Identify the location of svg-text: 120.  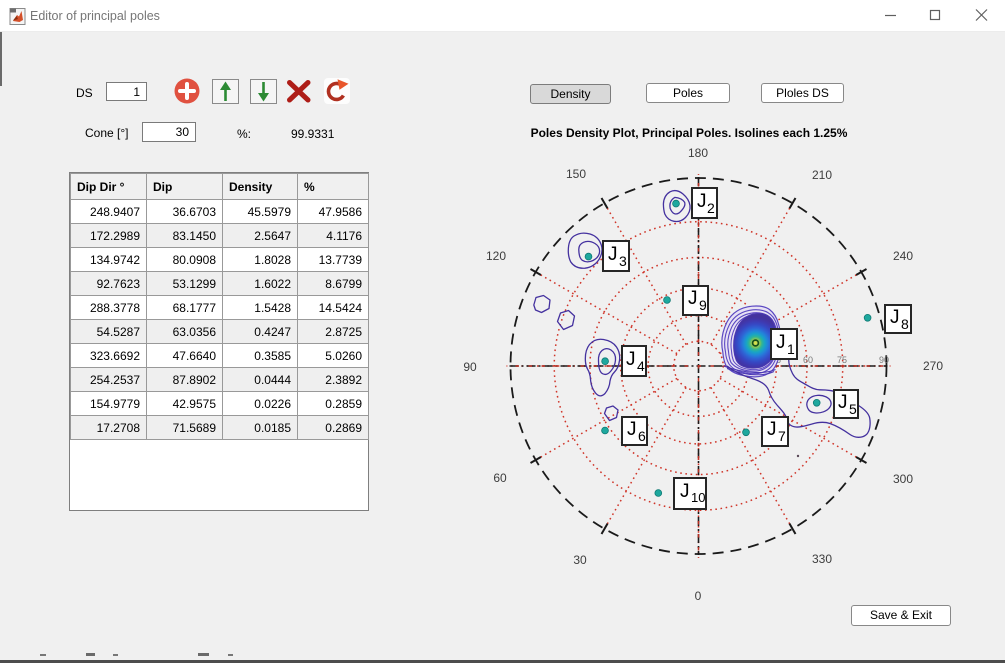
(496, 256).